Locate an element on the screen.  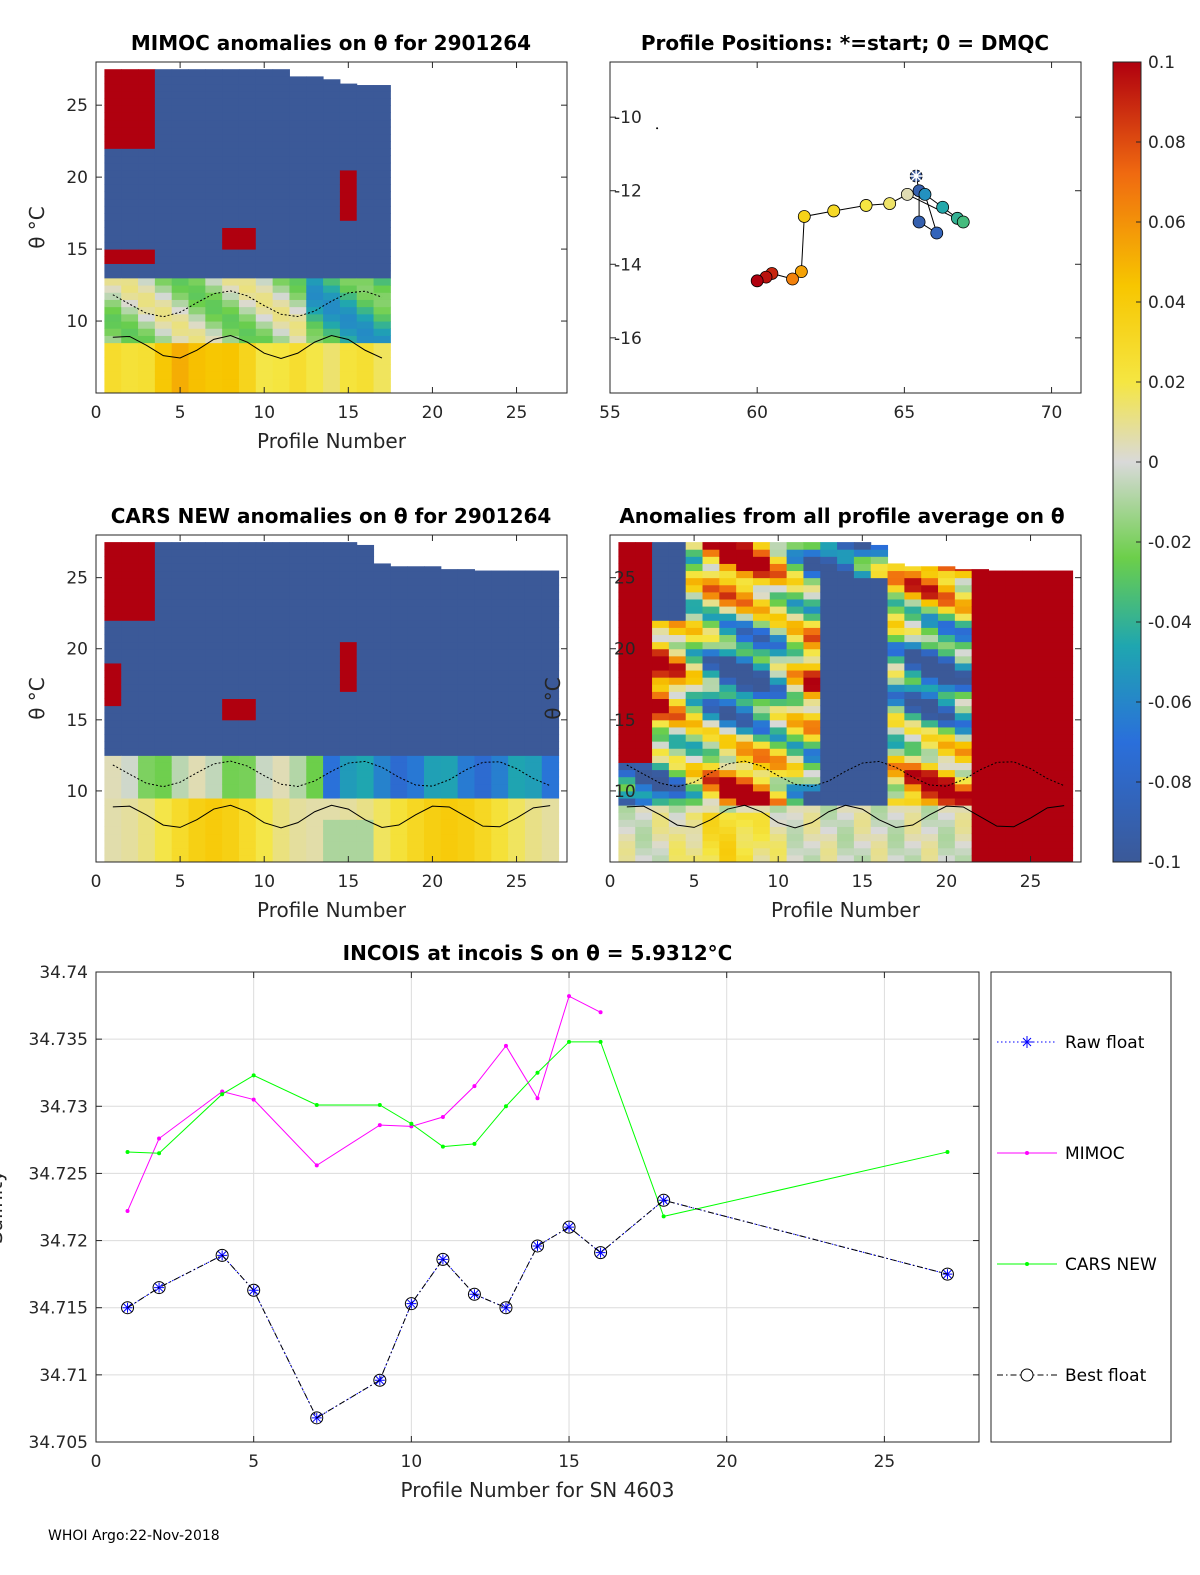
profile-position-point is located at coordinates (919, 222).